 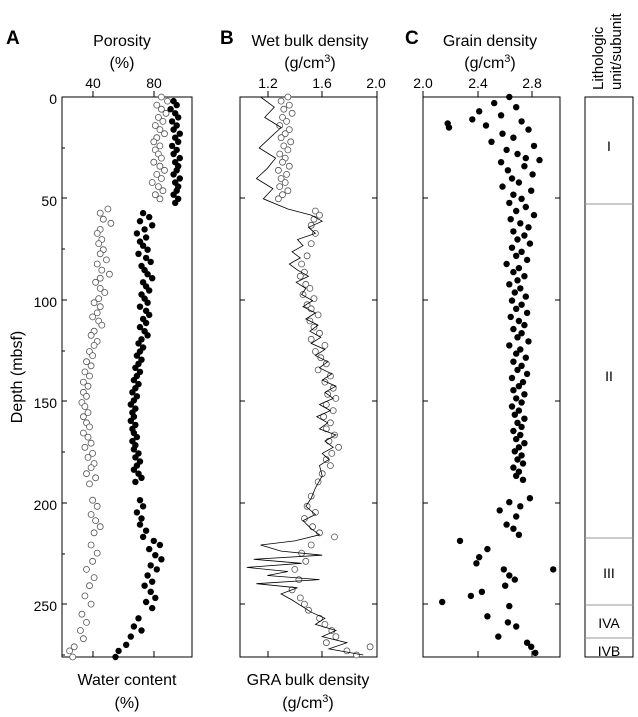 What do you see at coordinates (609, 573) in the screenshot?
I see `lith-unit-label: III` at bounding box center [609, 573].